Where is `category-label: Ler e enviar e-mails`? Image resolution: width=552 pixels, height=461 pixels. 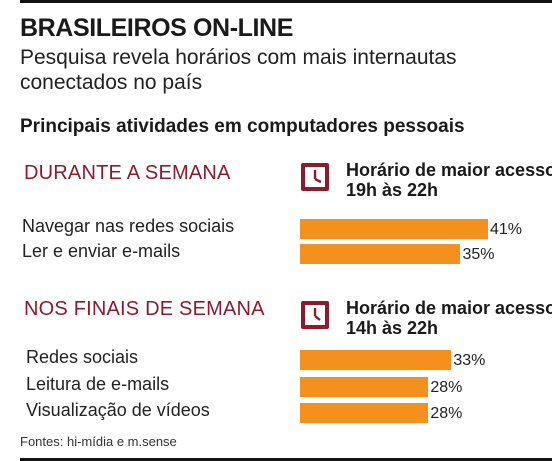
category-label: Ler e enviar e-mails is located at coordinates (101, 251).